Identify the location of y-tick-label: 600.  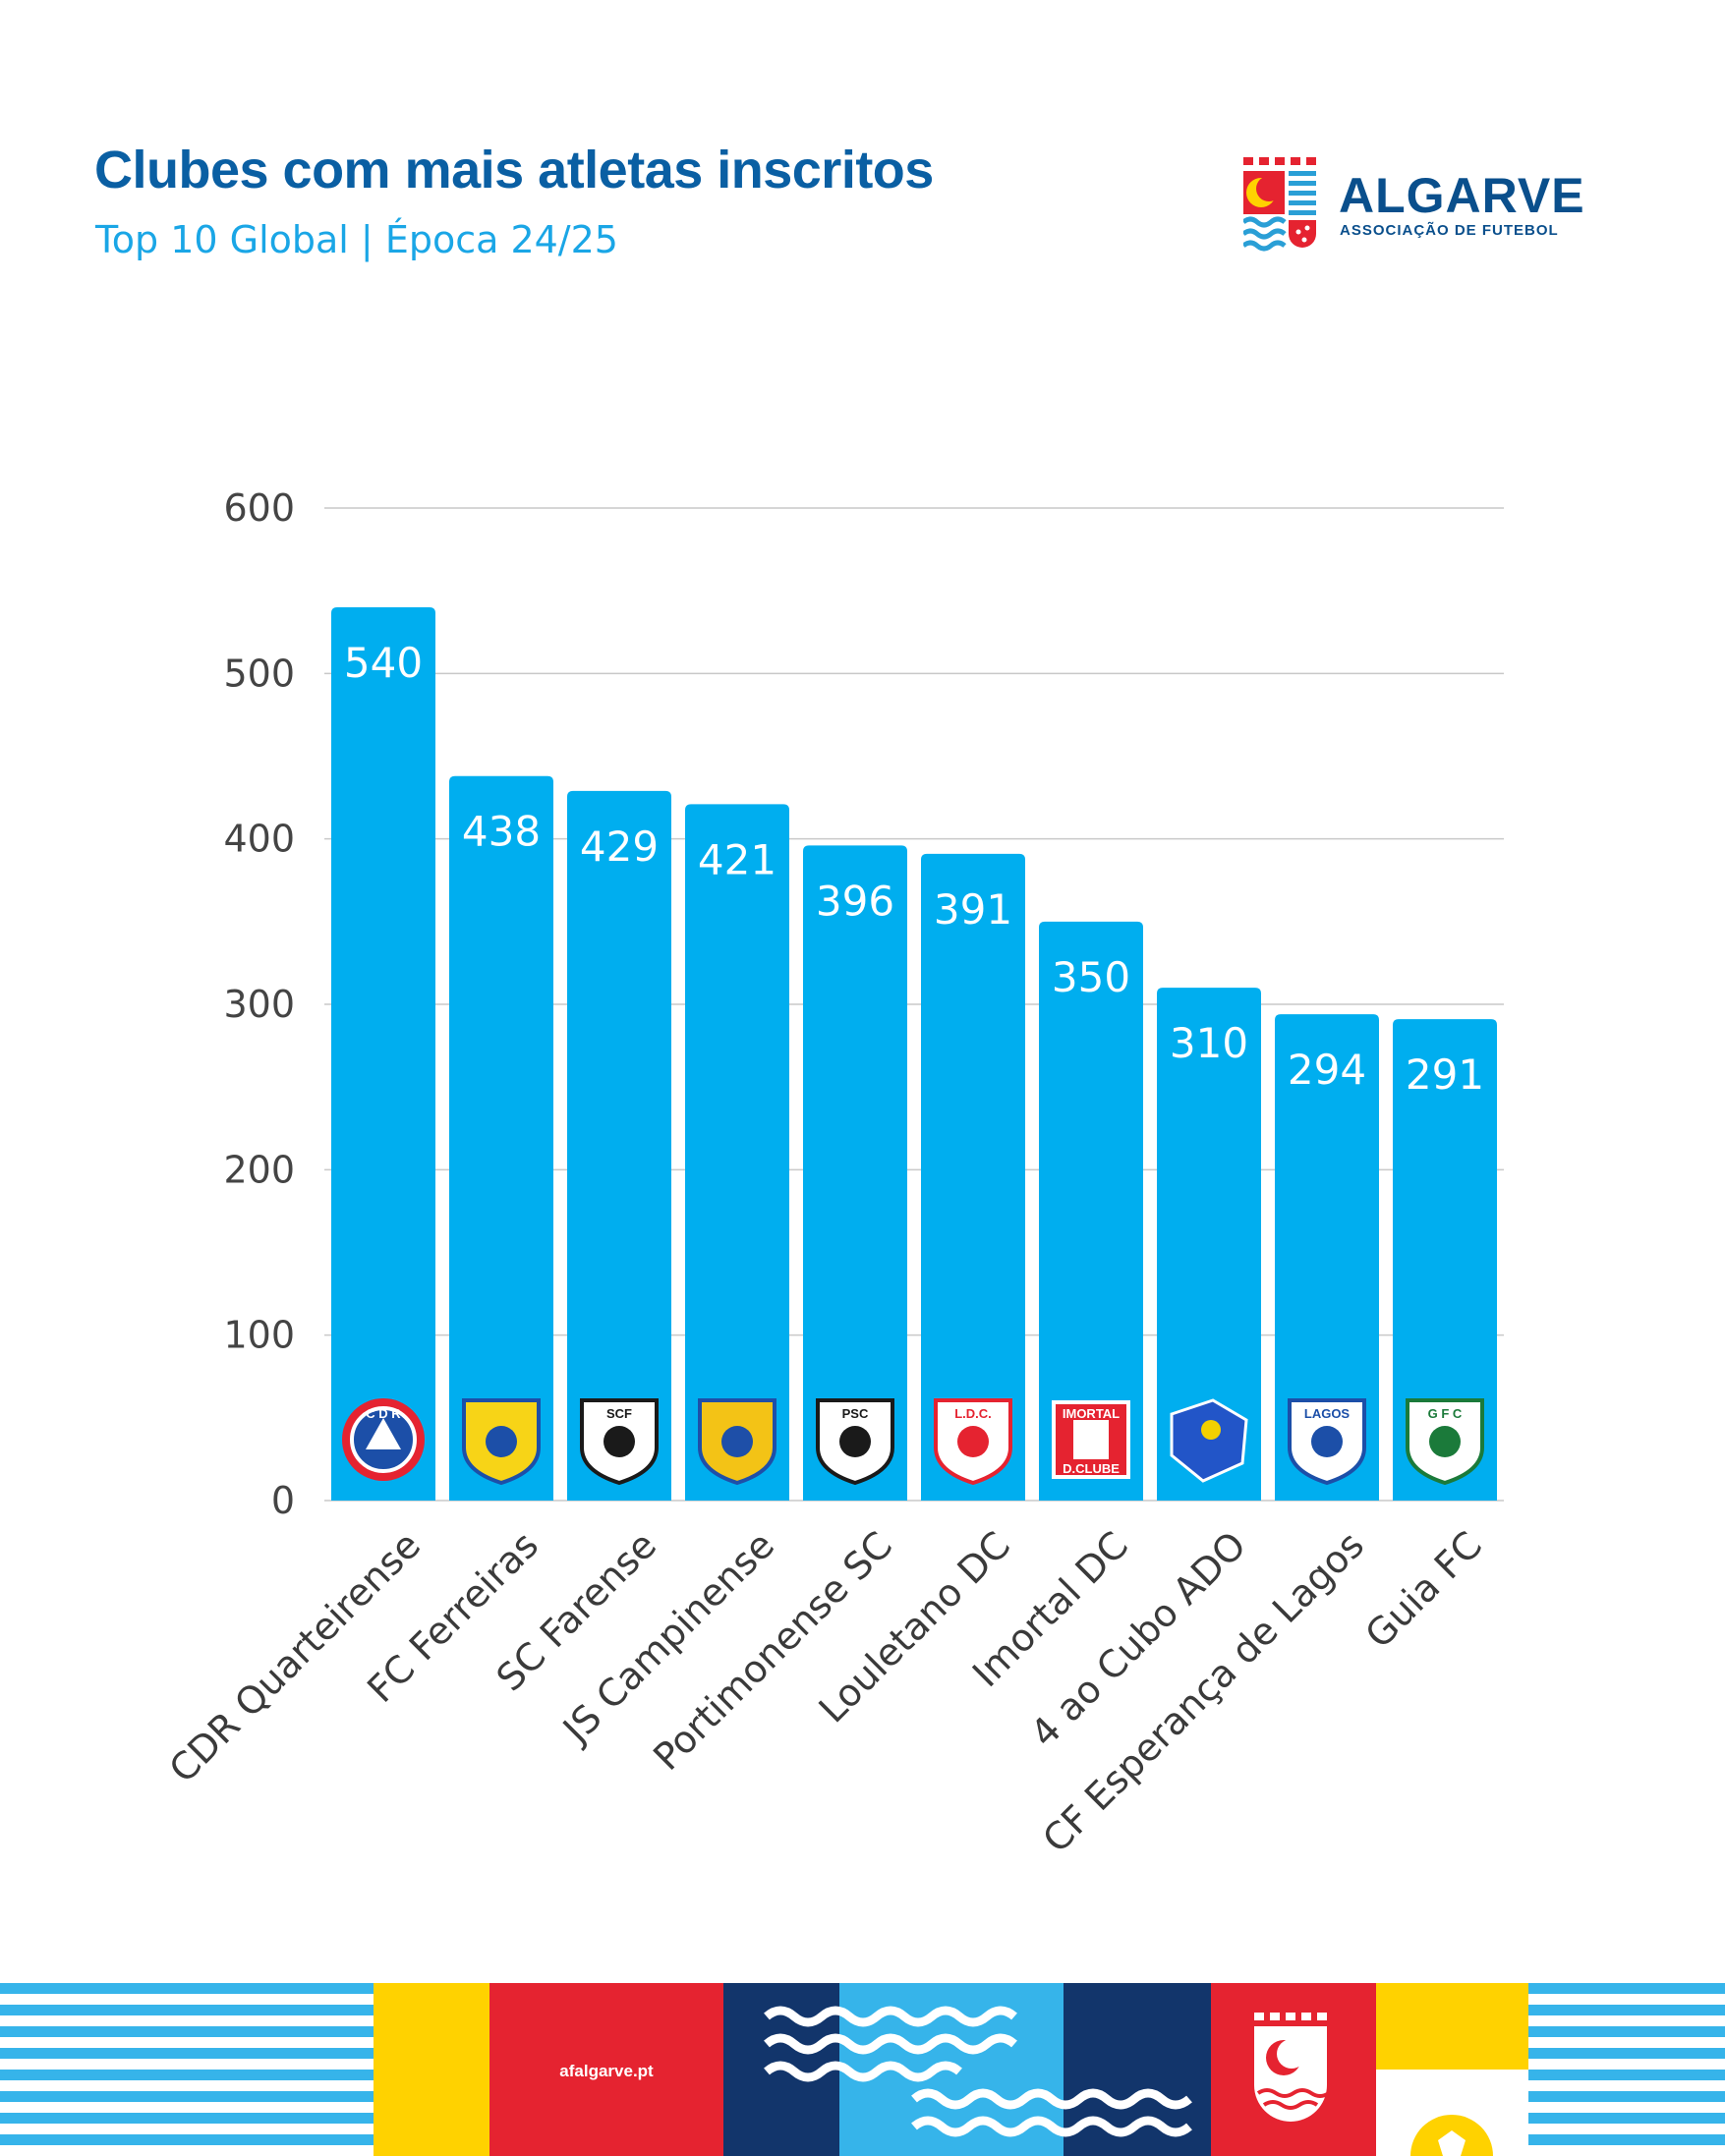
(259, 508).